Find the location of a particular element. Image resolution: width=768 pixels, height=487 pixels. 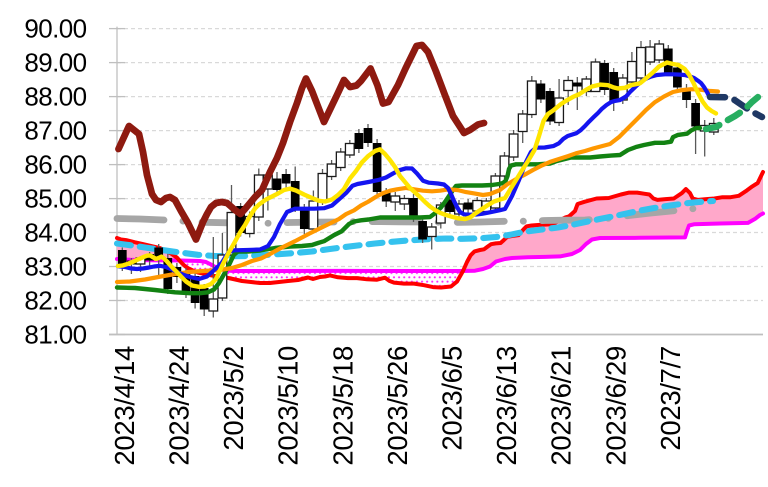

svg-text: 81.00 is located at coordinates (55, 335).